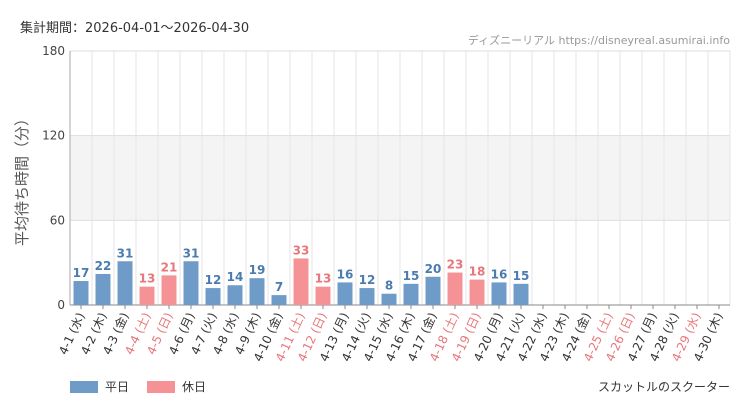  Describe the element at coordinates (279, 287) in the screenshot. I see `data-value-label: 7` at that location.